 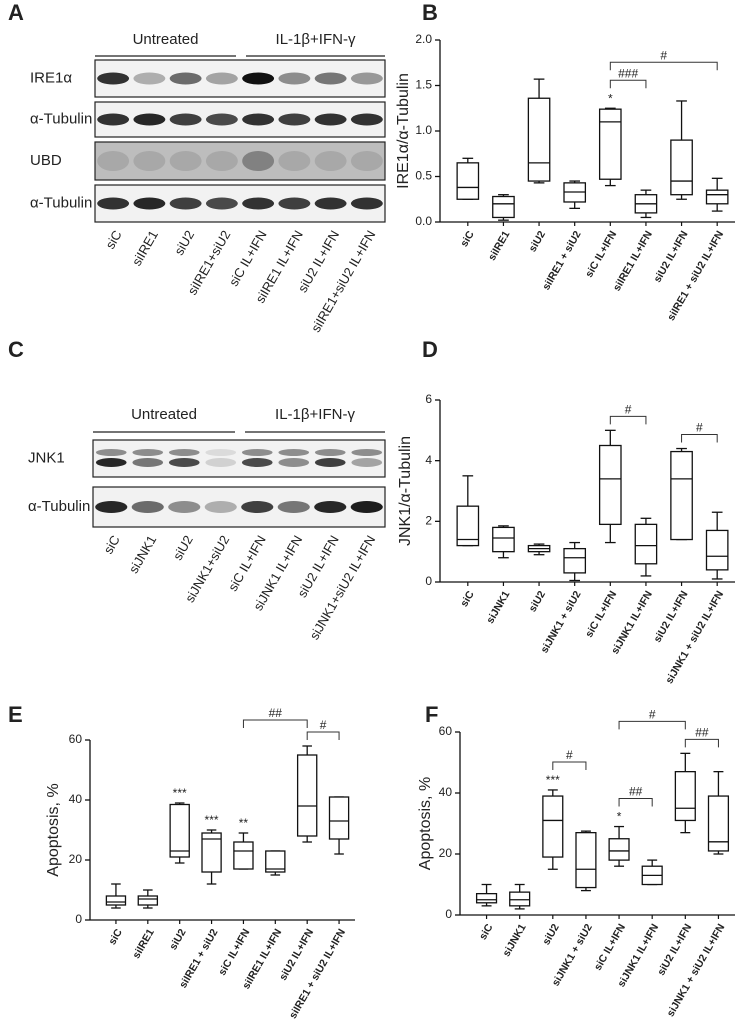 I want to click on y-tick-label: 0.5, so click(x=423, y=176).